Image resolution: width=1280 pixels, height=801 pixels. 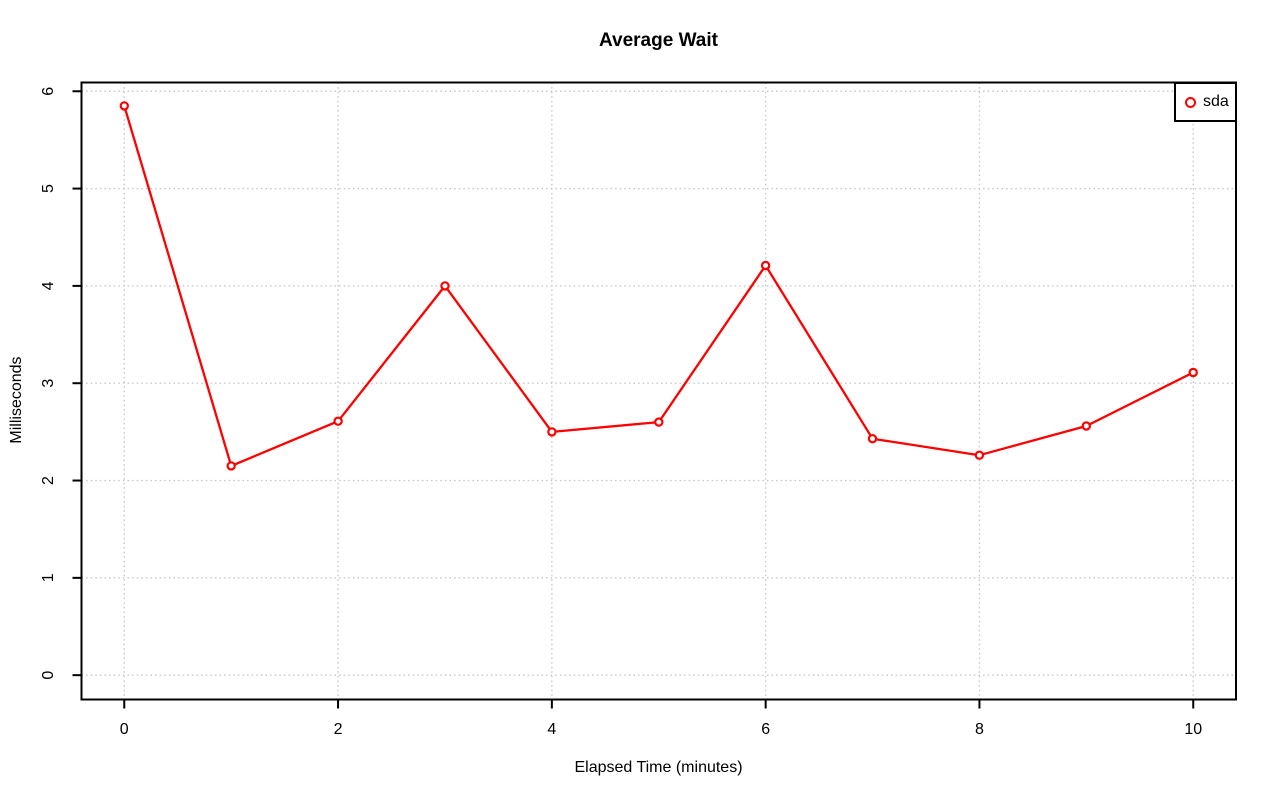 What do you see at coordinates (48, 188) in the screenshot?
I see `y-tick-label: 5` at bounding box center [48, 188].